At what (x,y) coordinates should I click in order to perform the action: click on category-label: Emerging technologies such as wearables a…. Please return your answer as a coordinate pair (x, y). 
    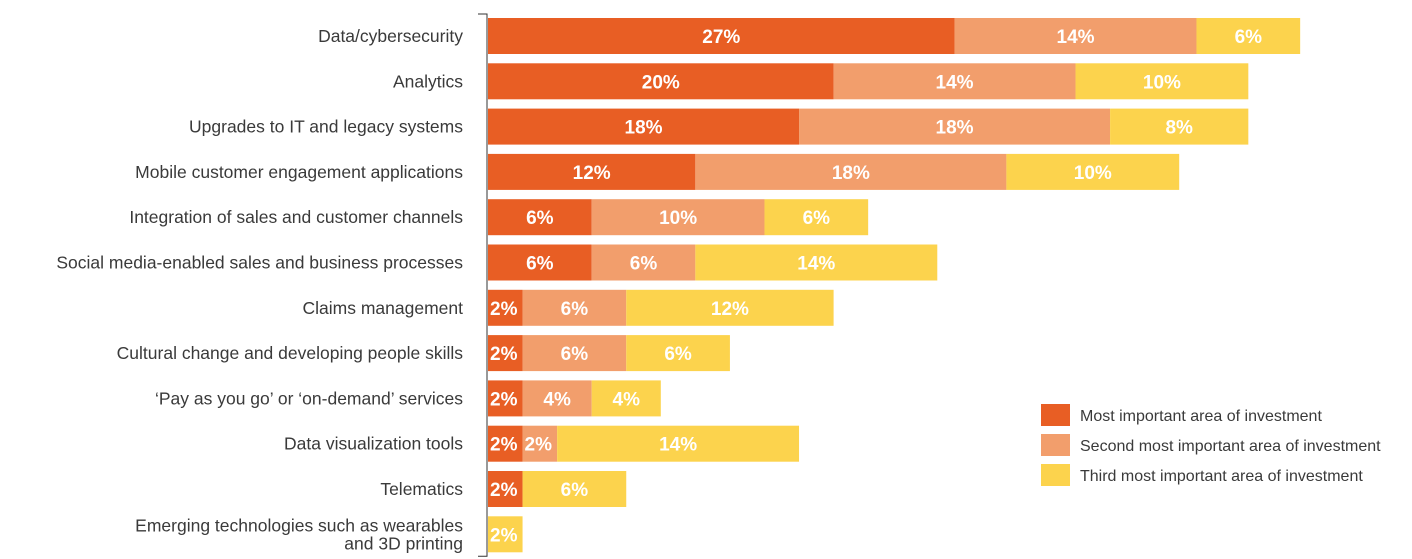
    Looking at the image, I should click on (299, 534).